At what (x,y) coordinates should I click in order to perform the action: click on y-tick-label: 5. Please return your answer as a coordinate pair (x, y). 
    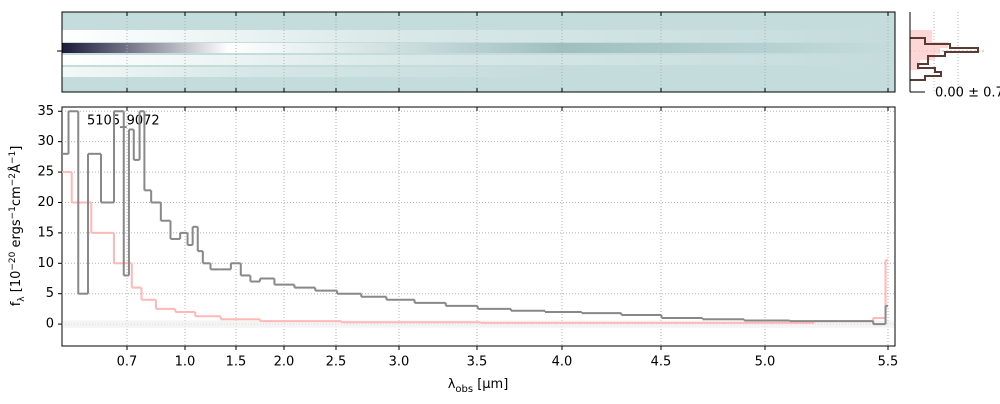
    Looking at the image, I should click on (50, 293).